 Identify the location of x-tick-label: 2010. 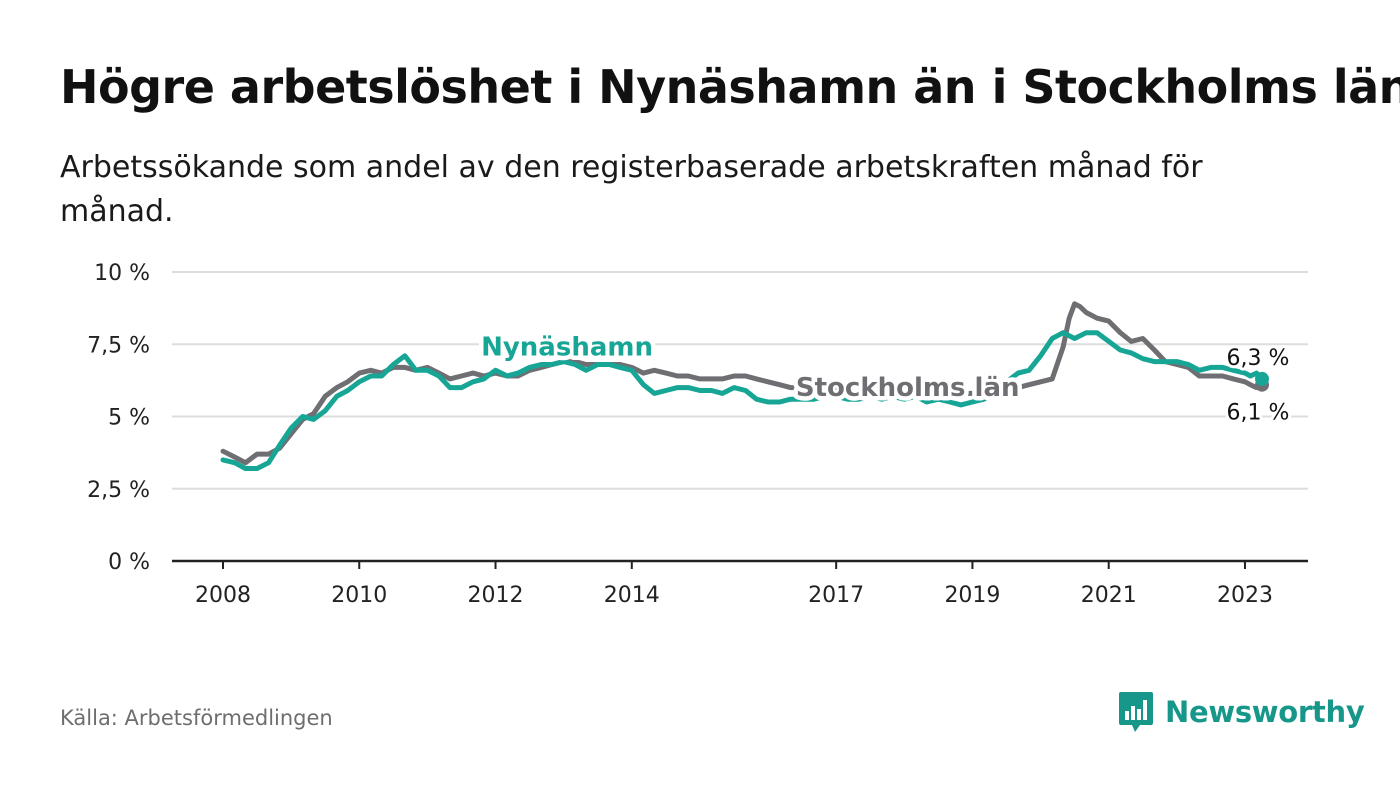
(359, 595).